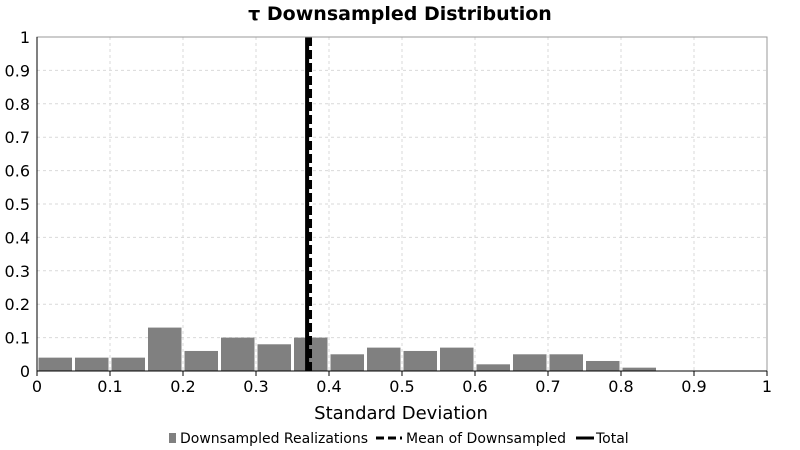  What do you see at coordinates (474, 386) in the screenshot?
I see `x-tick-label: 0.6` at bounding box center [474, 386].